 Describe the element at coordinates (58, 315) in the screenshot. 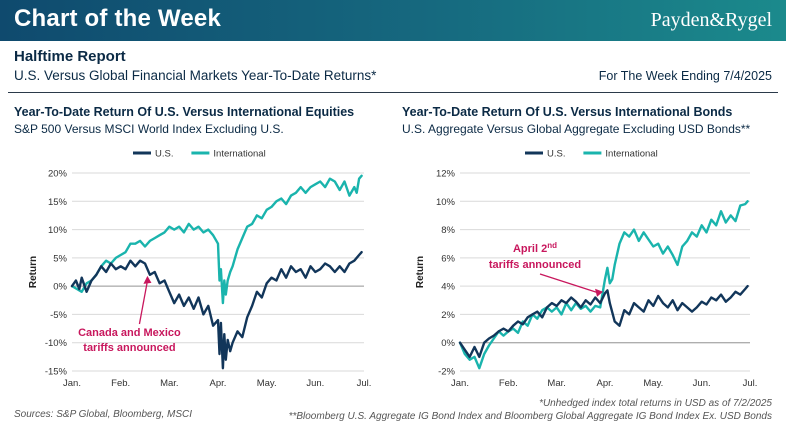

I see `equities-ytick-label: -5%` at that location.